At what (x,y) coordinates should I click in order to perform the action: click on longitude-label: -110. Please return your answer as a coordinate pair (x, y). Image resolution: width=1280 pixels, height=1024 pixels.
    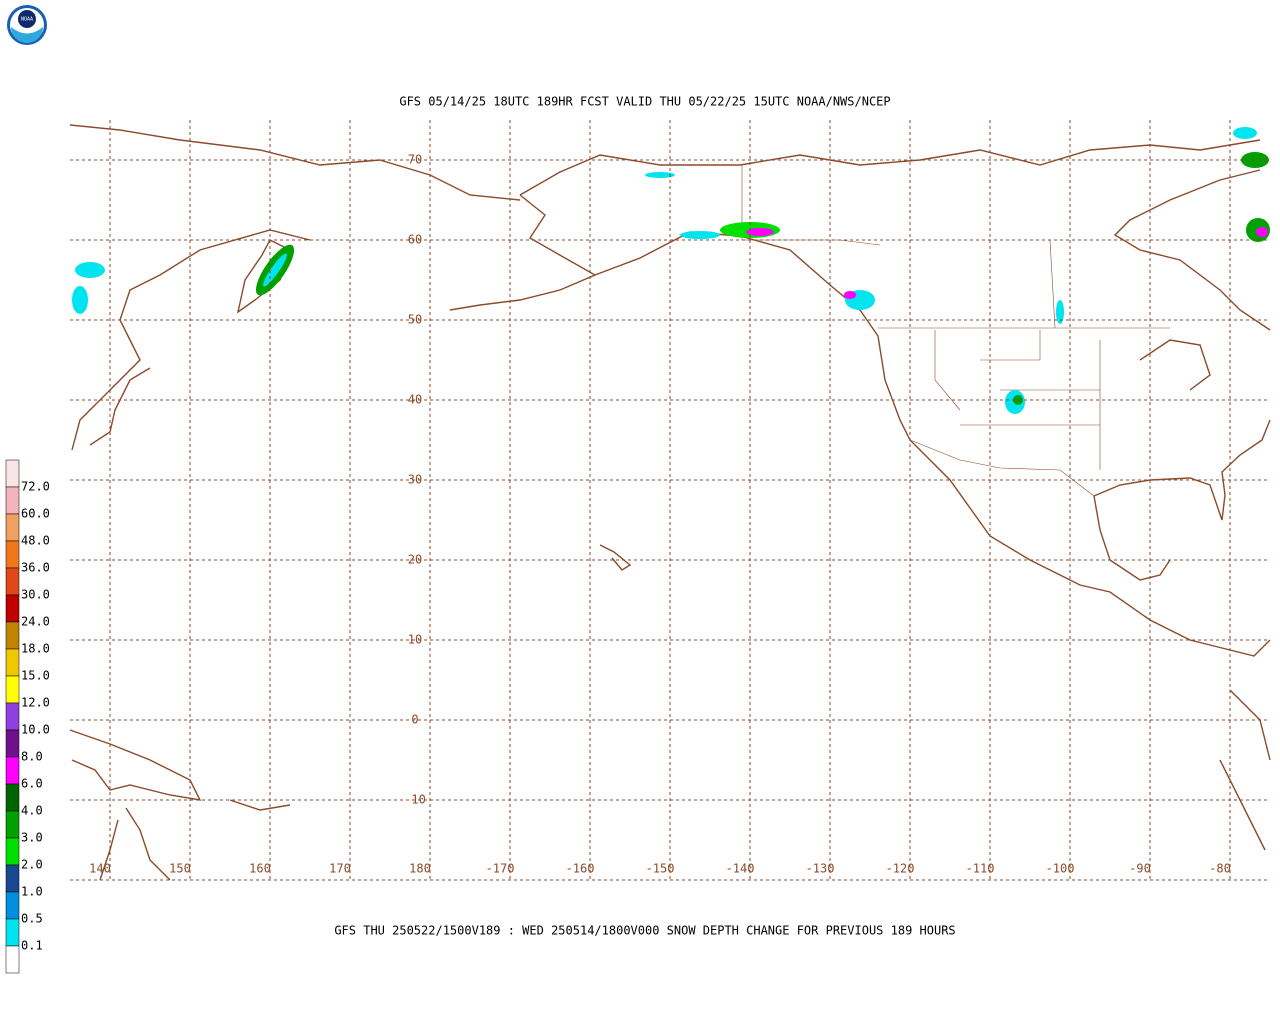
    Looking at the image, I should click on (980, 869).